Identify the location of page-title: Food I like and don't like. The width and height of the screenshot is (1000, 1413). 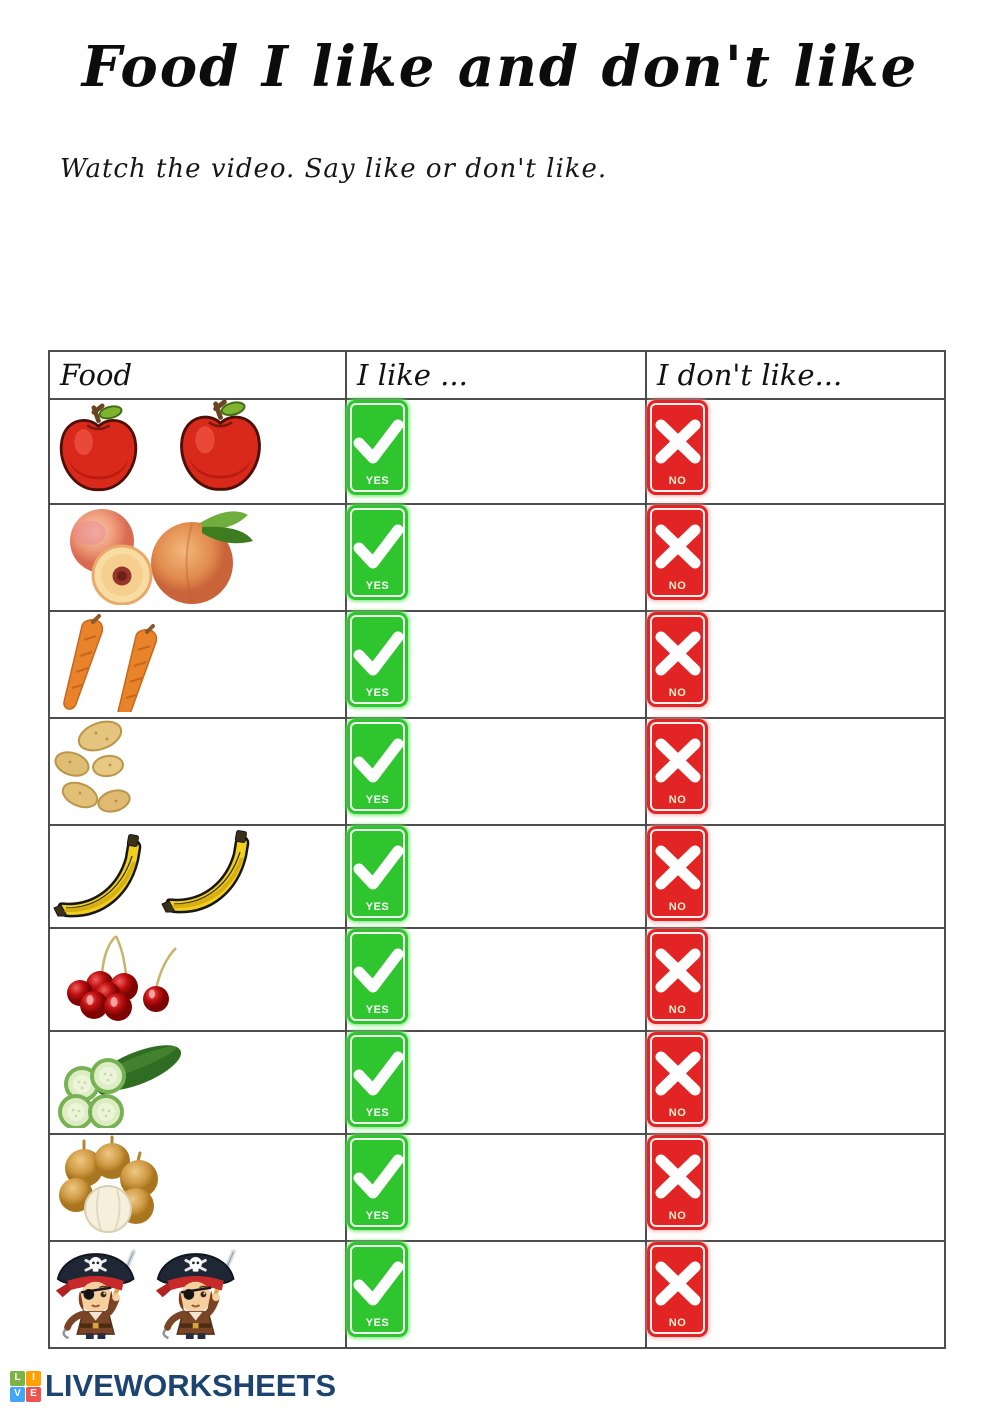
(500, 67).